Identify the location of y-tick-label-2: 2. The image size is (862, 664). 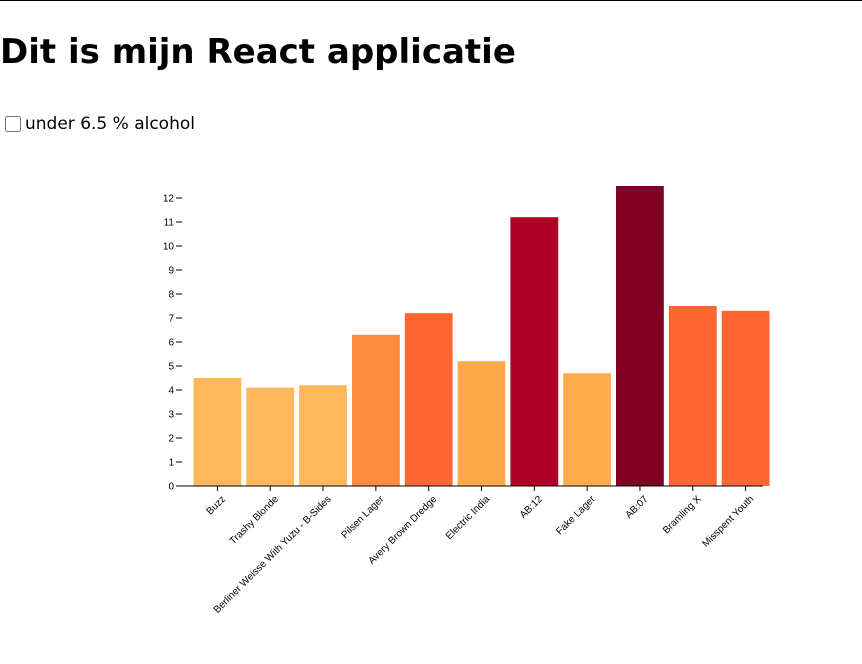
(171, 439).